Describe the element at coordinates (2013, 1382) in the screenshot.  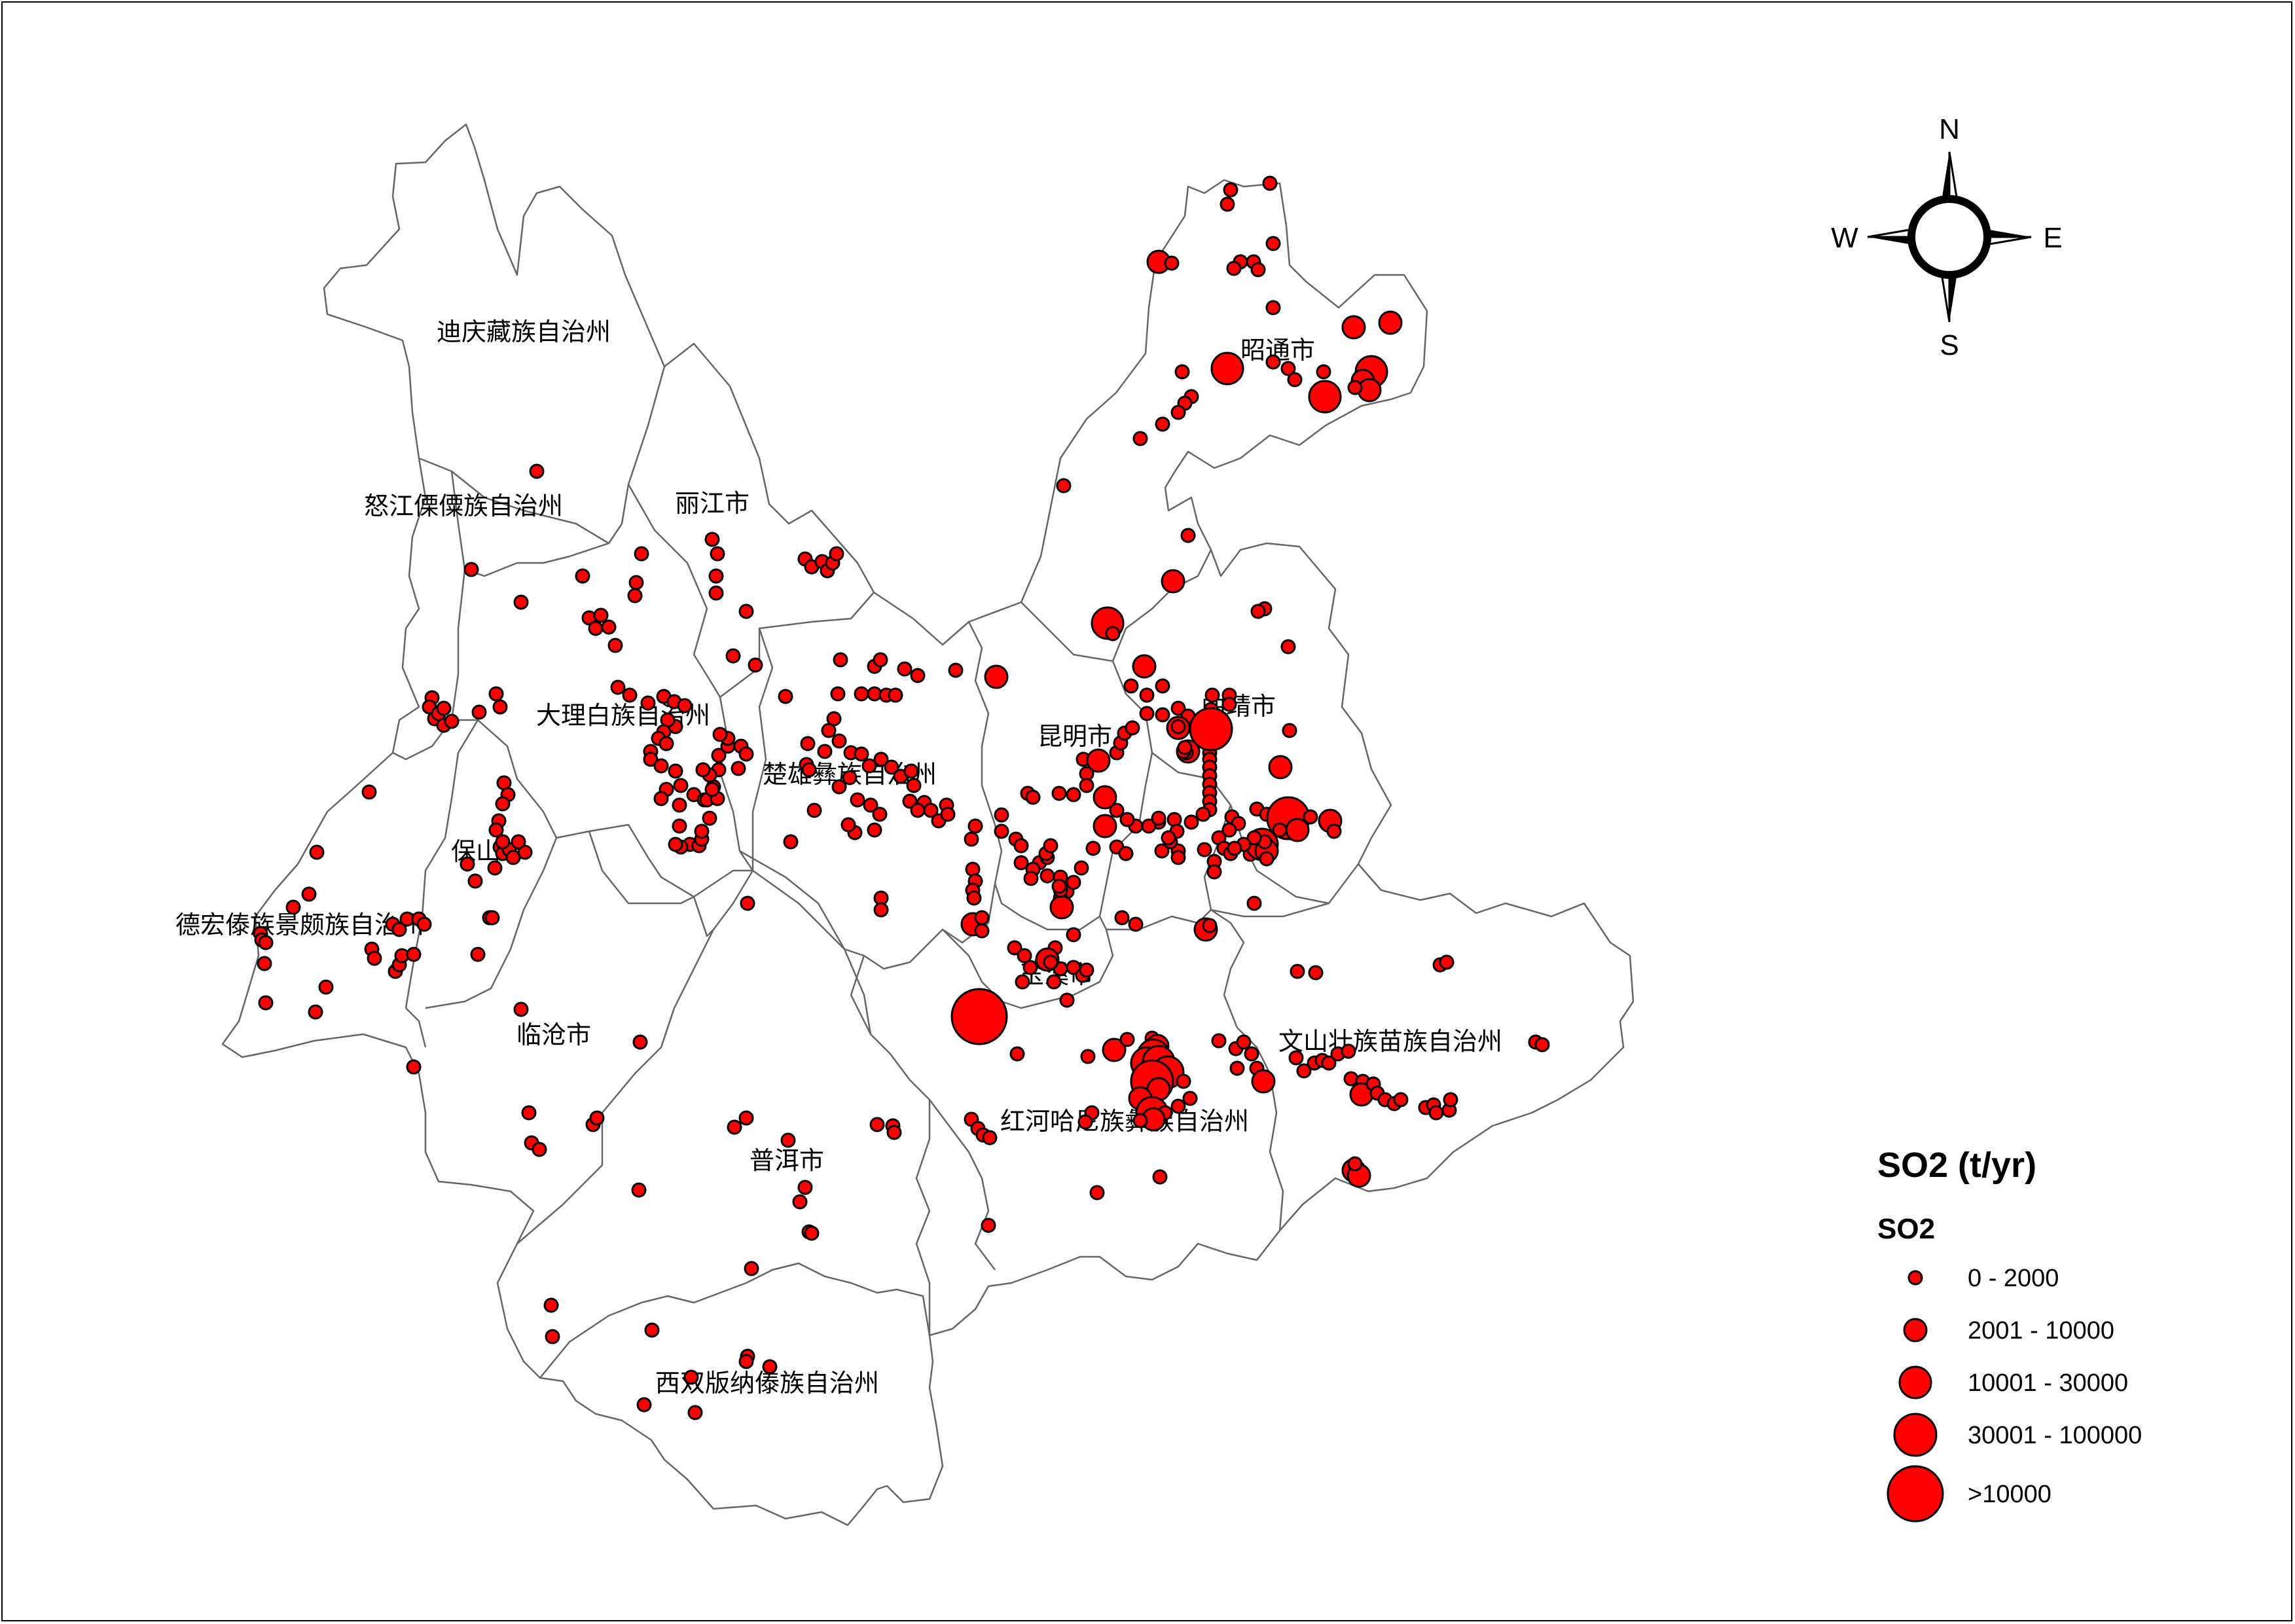
I see `legend-item: 10001 - 30000` at that location.